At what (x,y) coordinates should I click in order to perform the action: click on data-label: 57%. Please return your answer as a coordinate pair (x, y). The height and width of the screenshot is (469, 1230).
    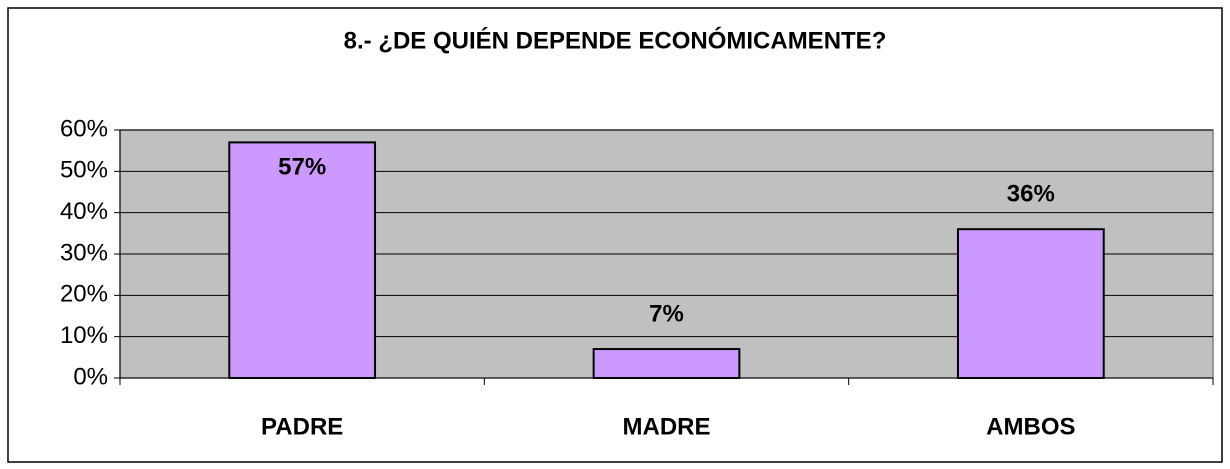
    Looking at the image, I should click on (302, 167).